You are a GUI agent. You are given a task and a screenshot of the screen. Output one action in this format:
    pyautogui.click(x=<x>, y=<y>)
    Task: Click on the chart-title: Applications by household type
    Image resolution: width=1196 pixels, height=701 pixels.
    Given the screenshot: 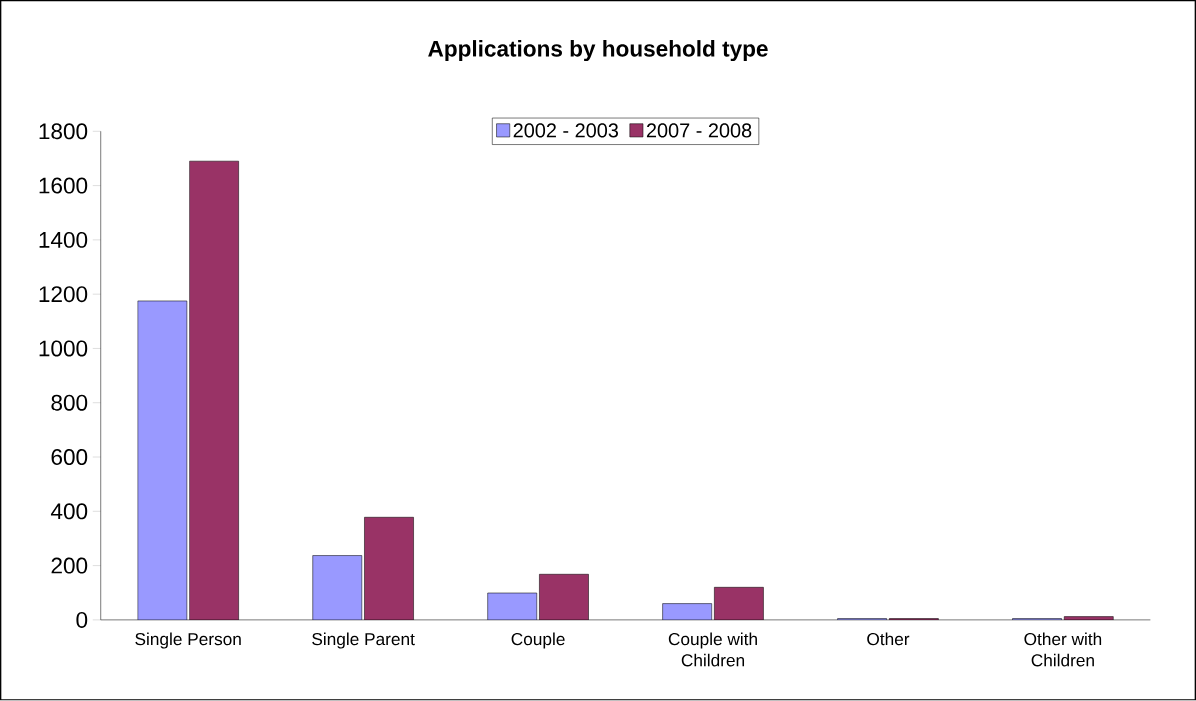 What is the action you would take?
    pyautogui.click(x=598, y=51)
    